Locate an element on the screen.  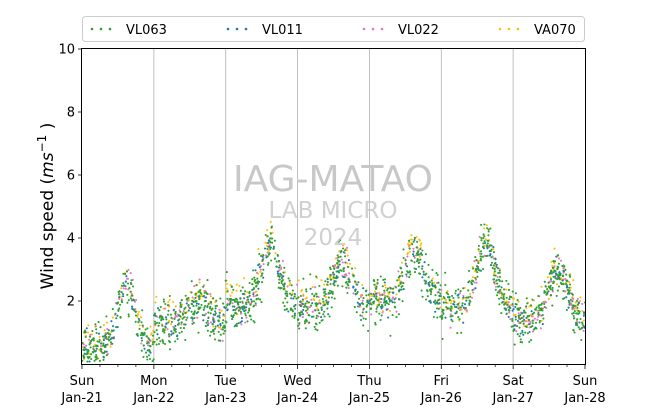
legend-item-VA070: VA070 is located at coordinates (537, 30).